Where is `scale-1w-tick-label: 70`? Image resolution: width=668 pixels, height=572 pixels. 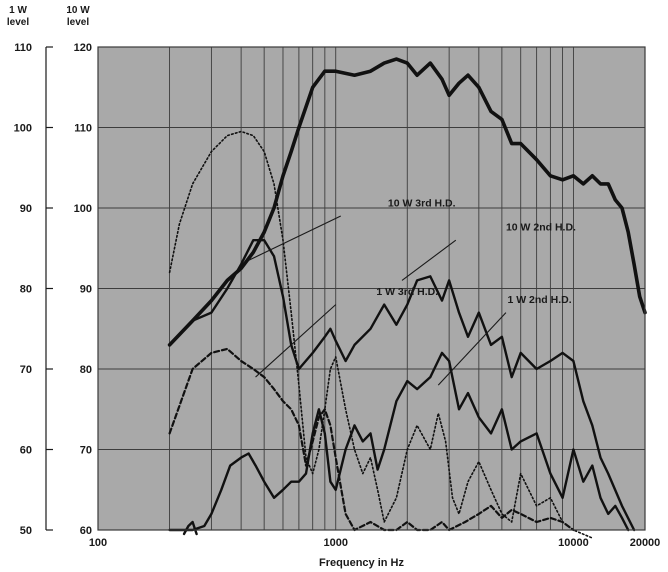
scale-1w-tick-label: 70 is located at coordinates (26, 370).